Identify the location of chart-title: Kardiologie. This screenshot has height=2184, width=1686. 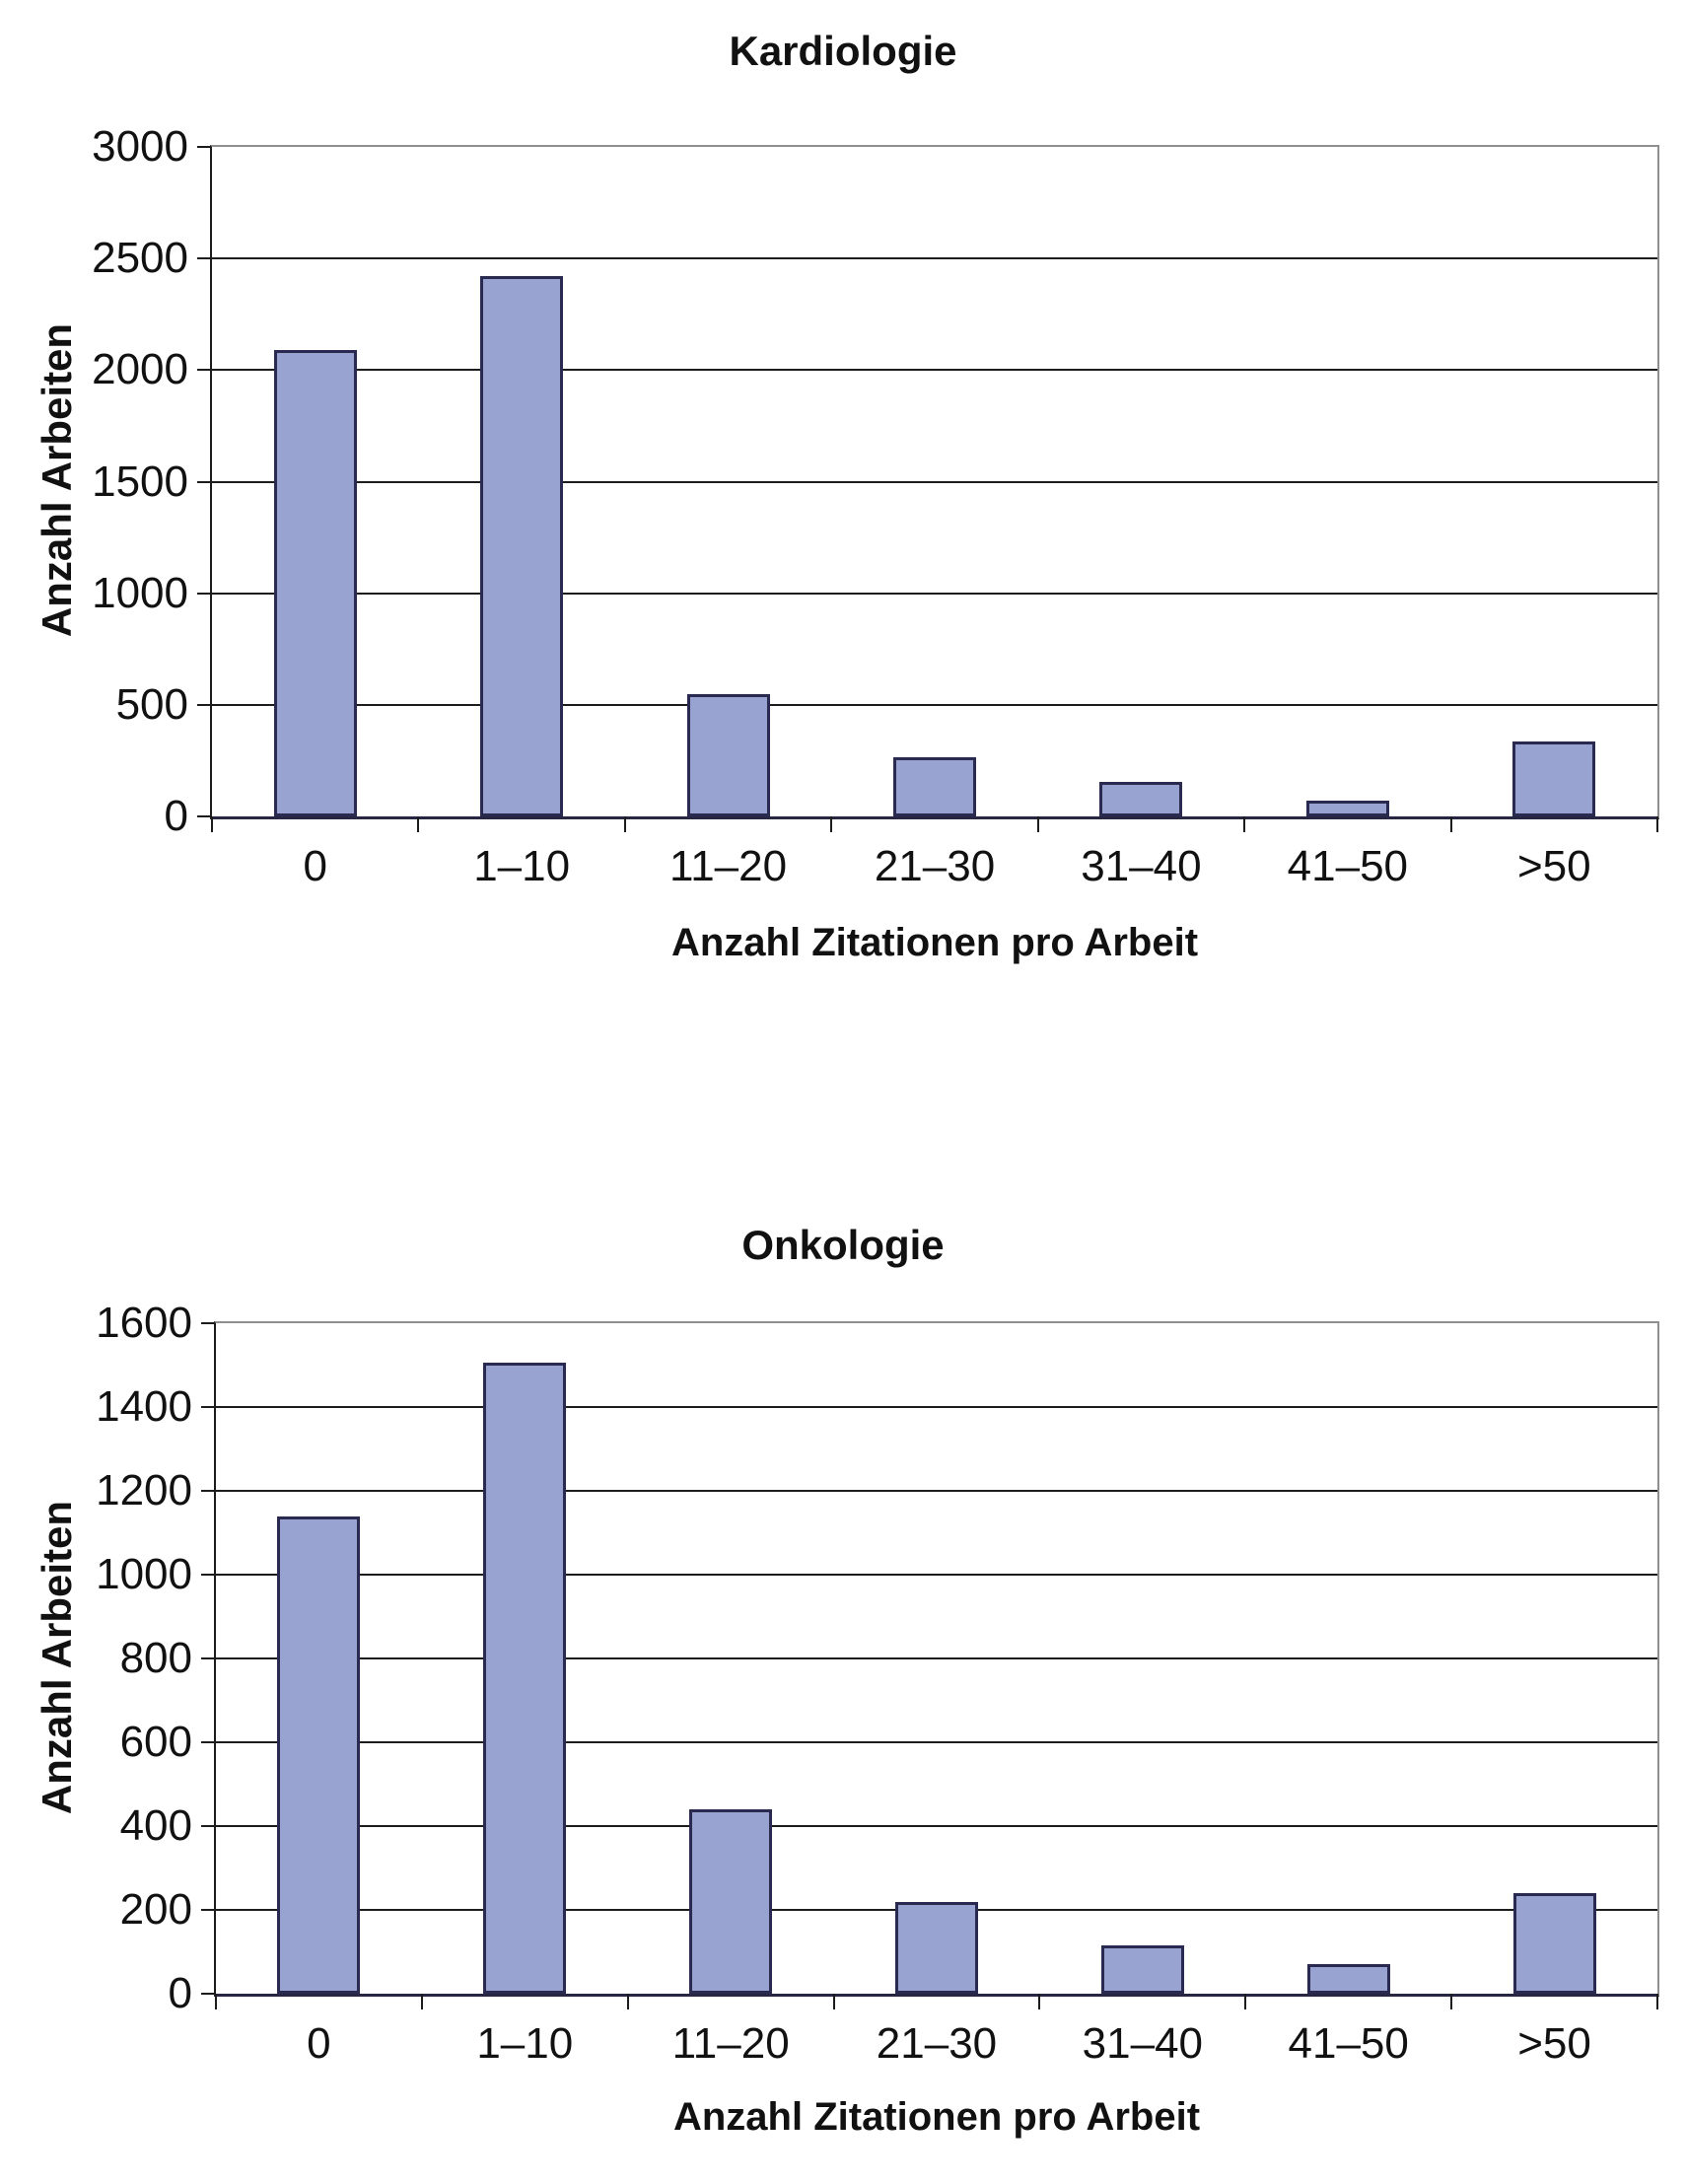
(843, 51).